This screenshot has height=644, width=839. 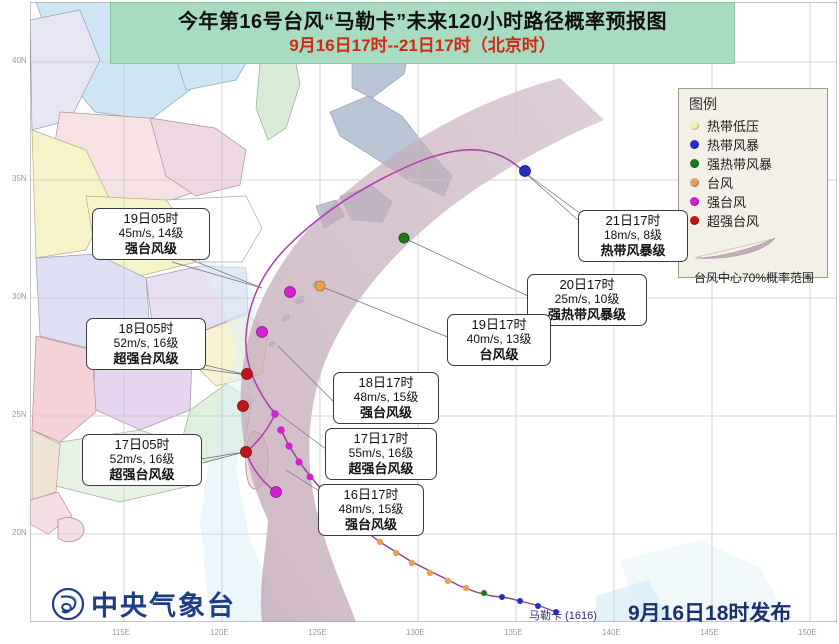 What do you see at coordinates (385, 282) in the screenshot?
I see `forecast-track-line` at bounding box center [385, 282].